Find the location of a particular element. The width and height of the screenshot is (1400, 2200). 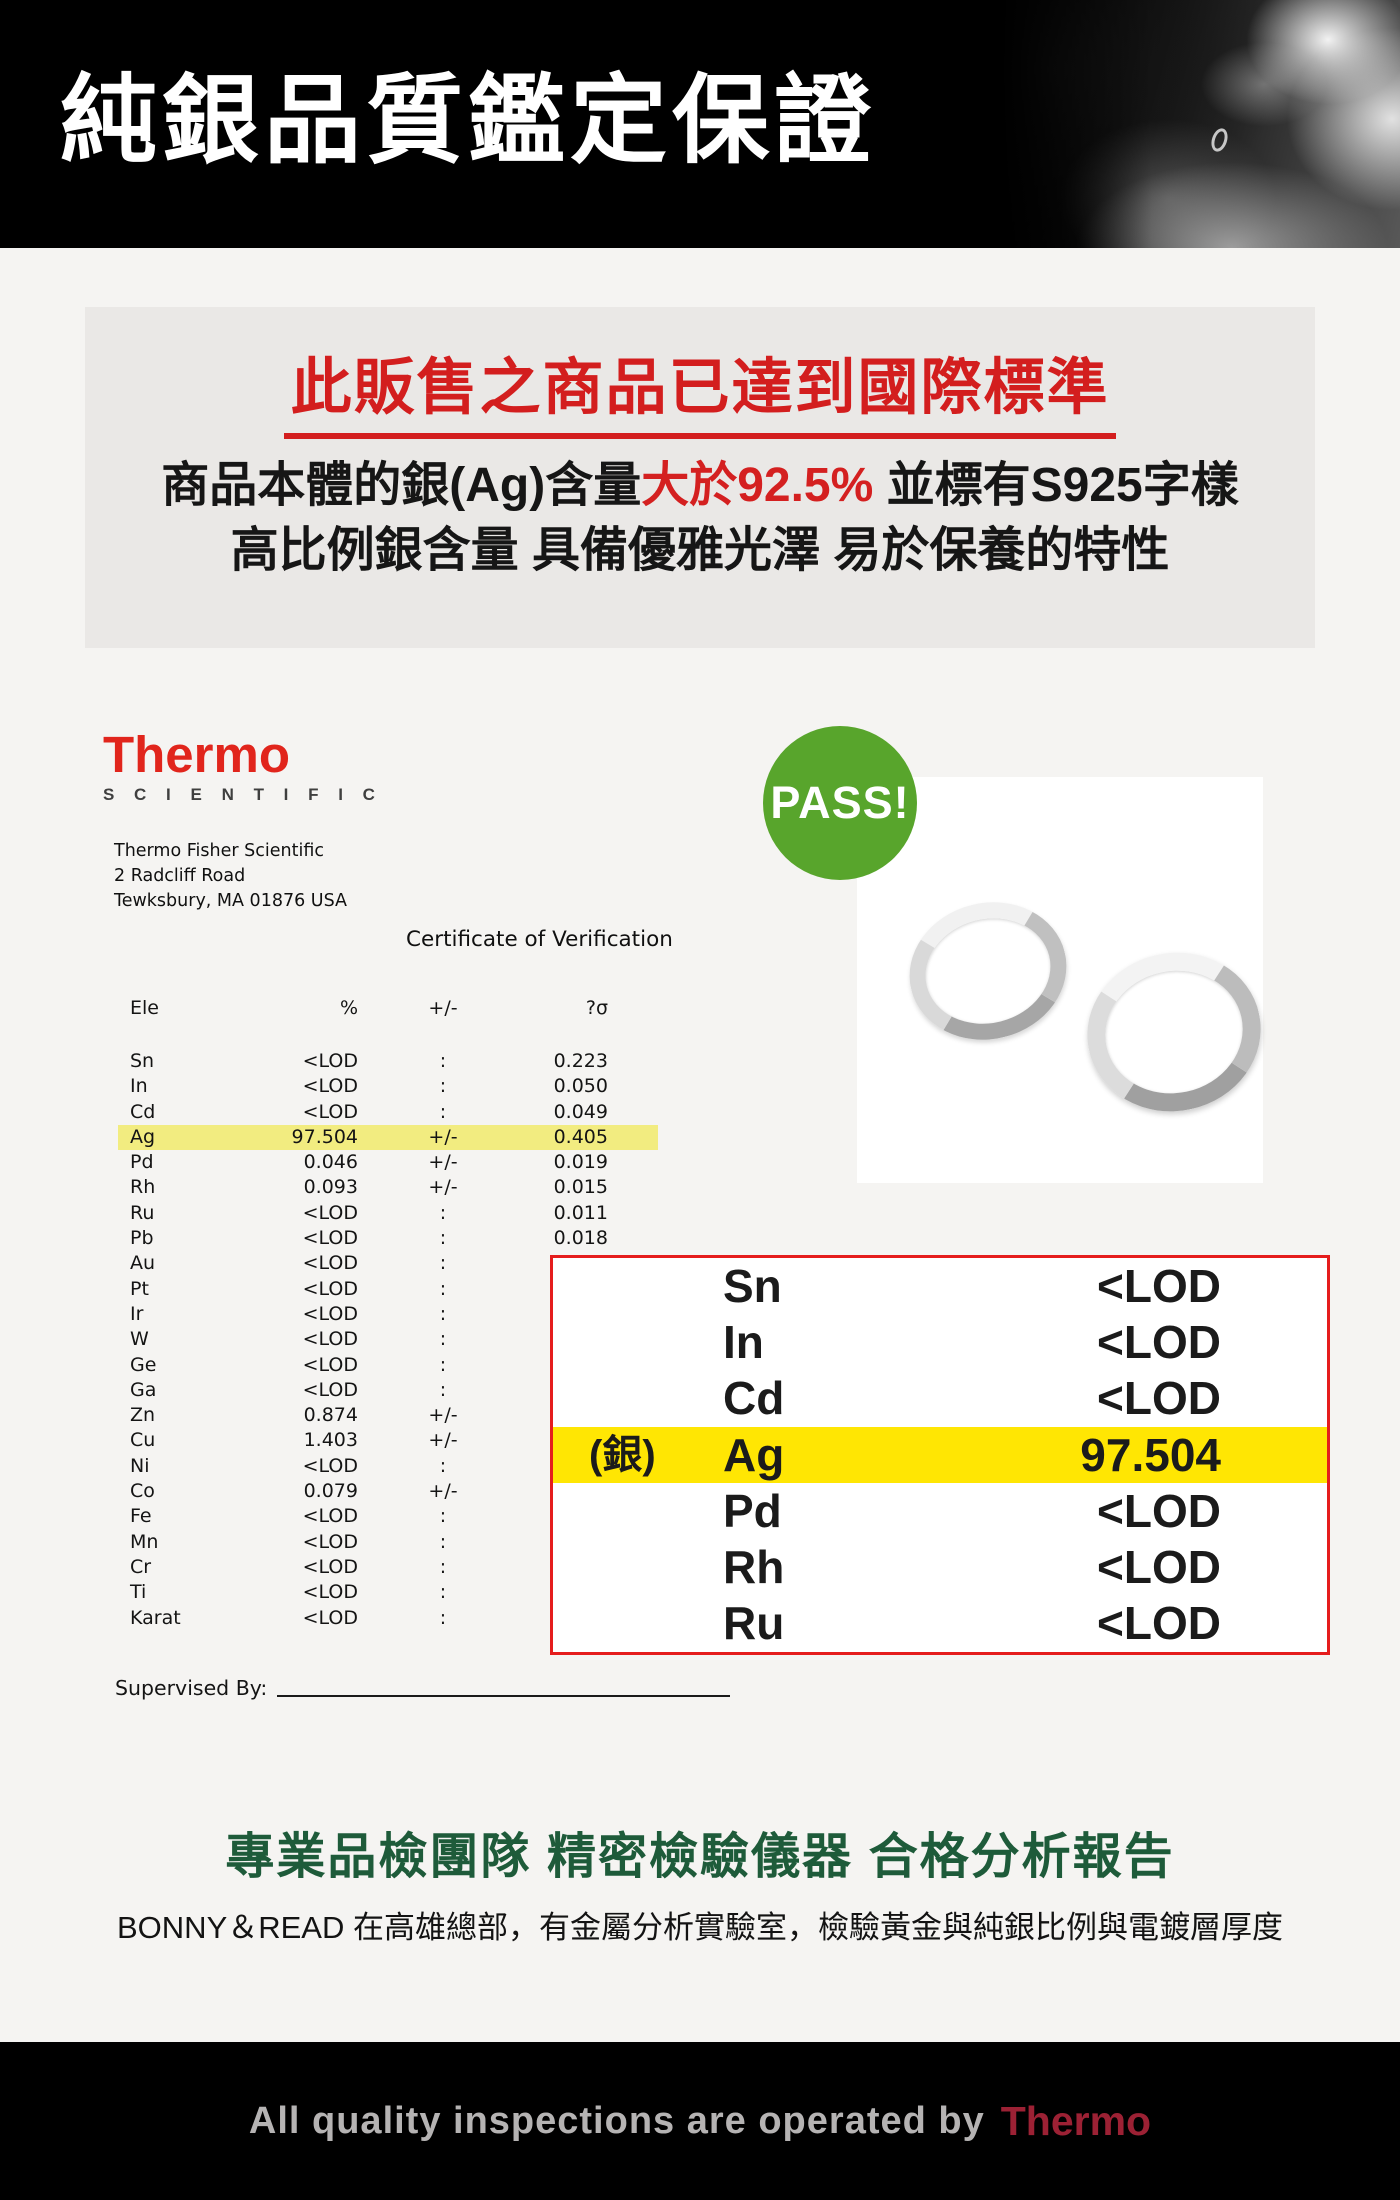

address-line: Thermo Fisher Scientific is located at coordinates (219, 851).